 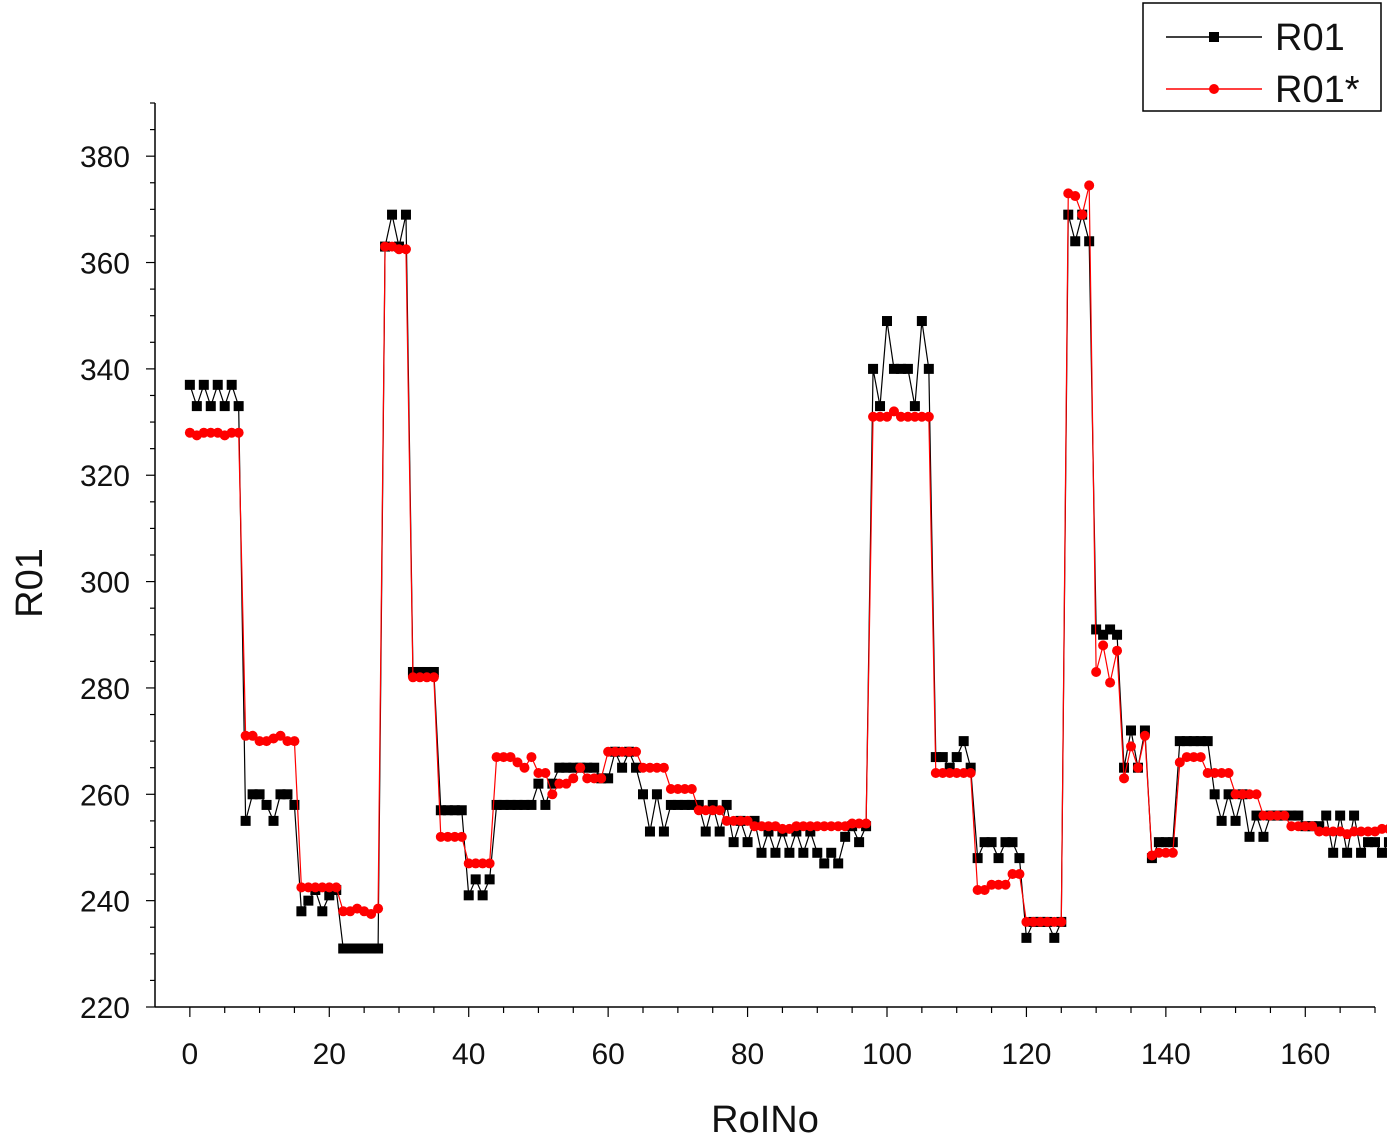 What do you see at coordinates (105, 264) in the screenshot?
I see `y-tick-label: 360` at bounding box center [105, 264].